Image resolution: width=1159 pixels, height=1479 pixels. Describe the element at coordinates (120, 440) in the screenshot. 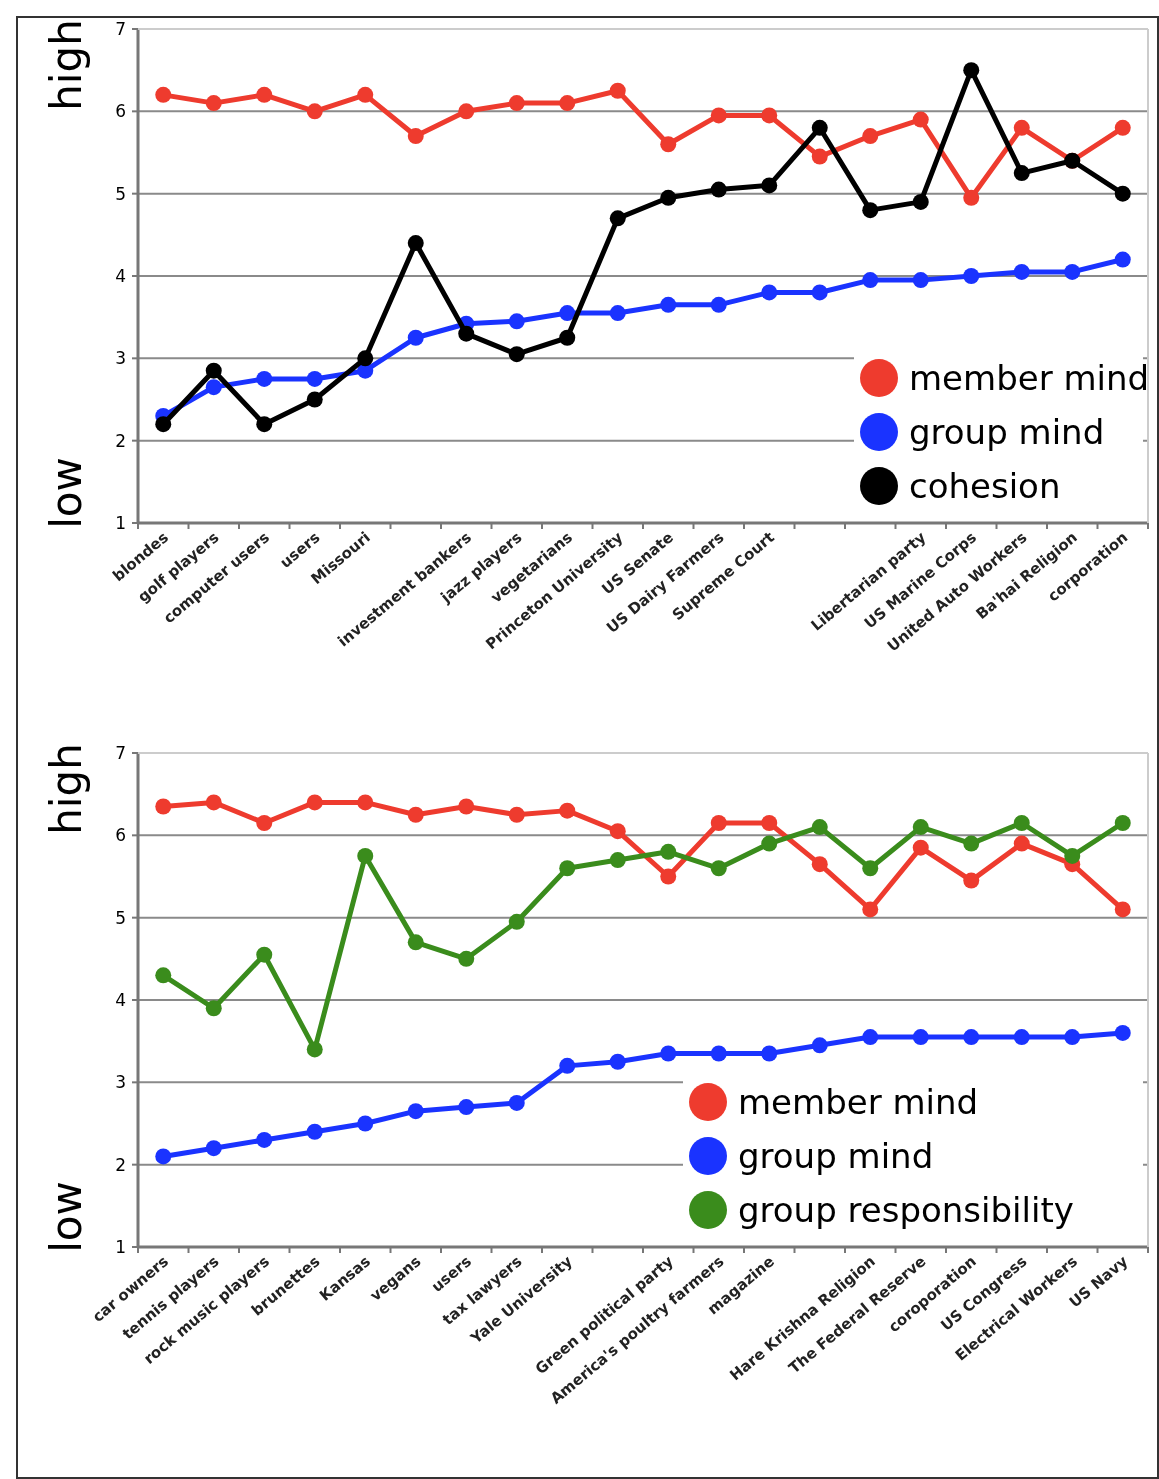

I see `y-tick-label: 2` at that location.